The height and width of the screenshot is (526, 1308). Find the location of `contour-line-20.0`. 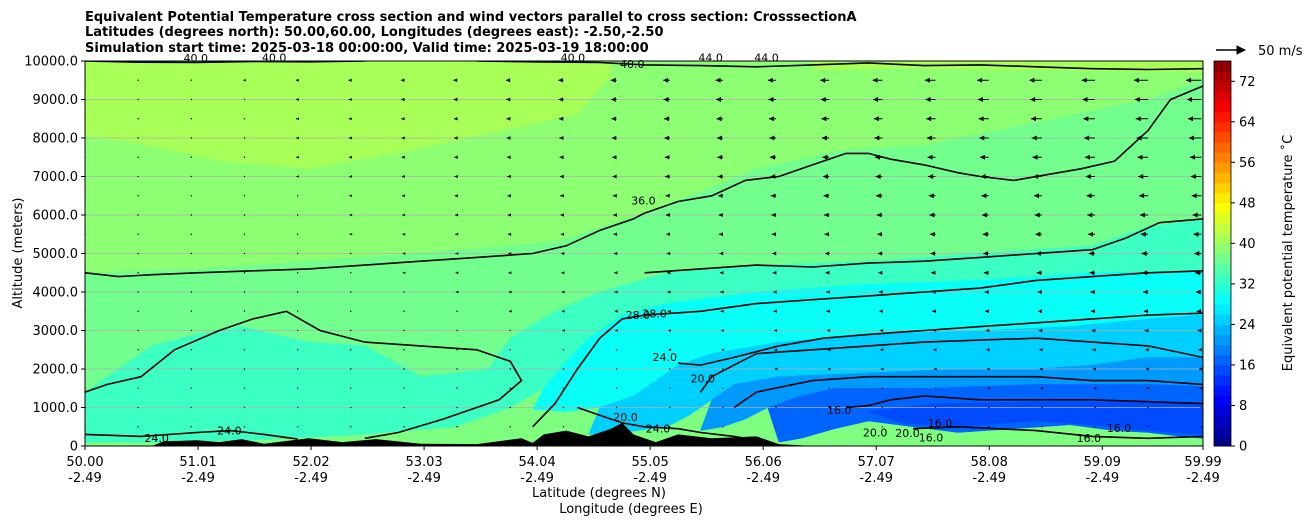

contour-line-20.0 is located at coordinates (672, 424).